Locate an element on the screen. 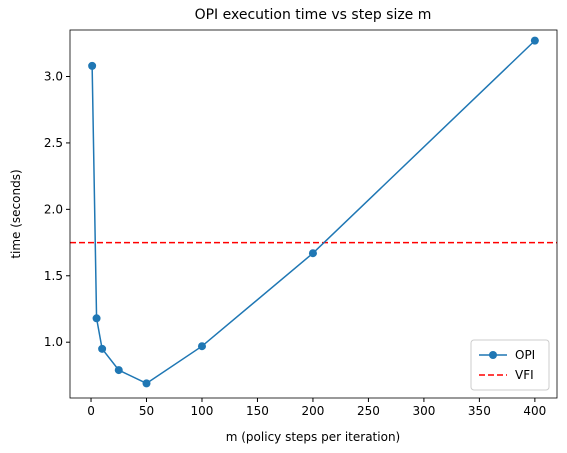  legend-box is located at coordinates (510, 365).